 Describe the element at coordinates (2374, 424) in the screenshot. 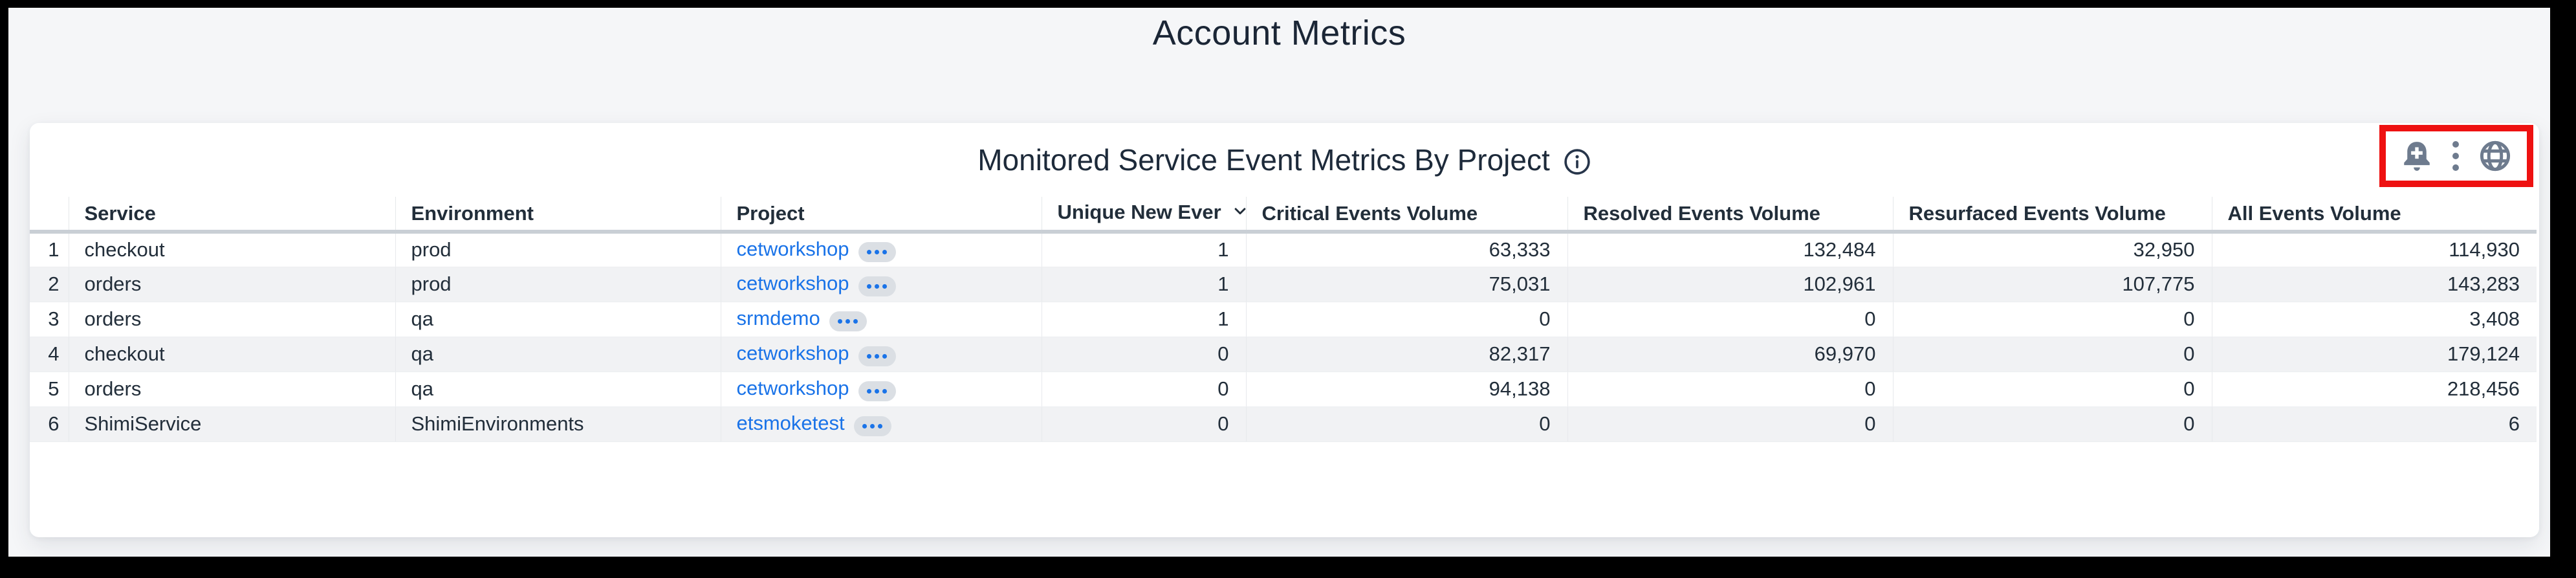

I see `cell-all-events-volume: 6` at that location.